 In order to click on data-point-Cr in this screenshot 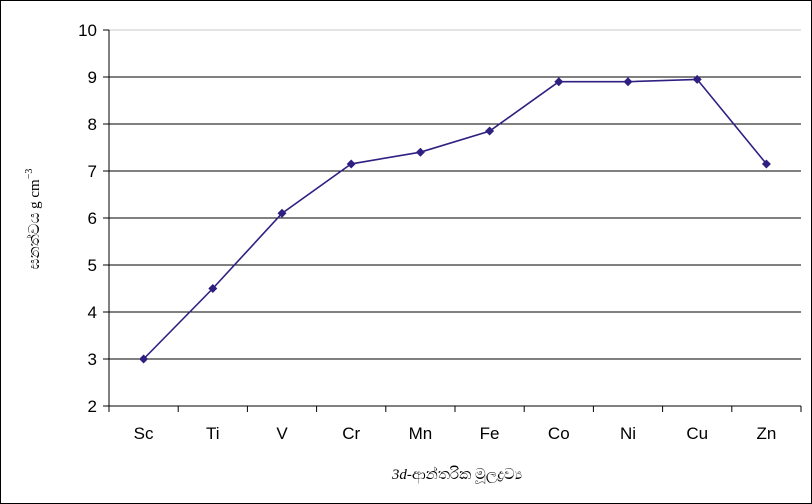, I will do `click(351, 164)`.